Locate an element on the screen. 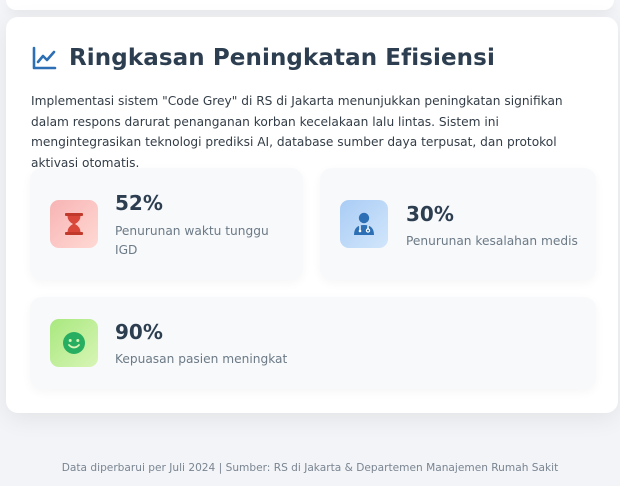 The height and width of the screenshot is (486, 620). doctor-icon is located at coordinates (364, 223).